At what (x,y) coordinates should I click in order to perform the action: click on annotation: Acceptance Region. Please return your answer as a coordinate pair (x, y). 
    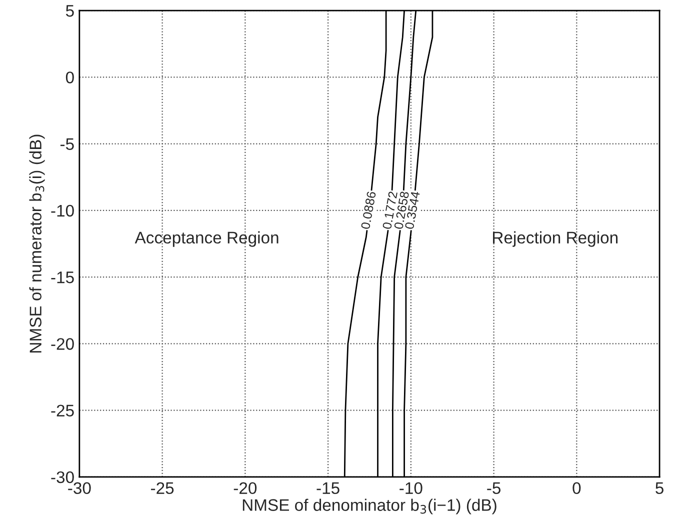
    Looking at the image, I should click on (206, 239).